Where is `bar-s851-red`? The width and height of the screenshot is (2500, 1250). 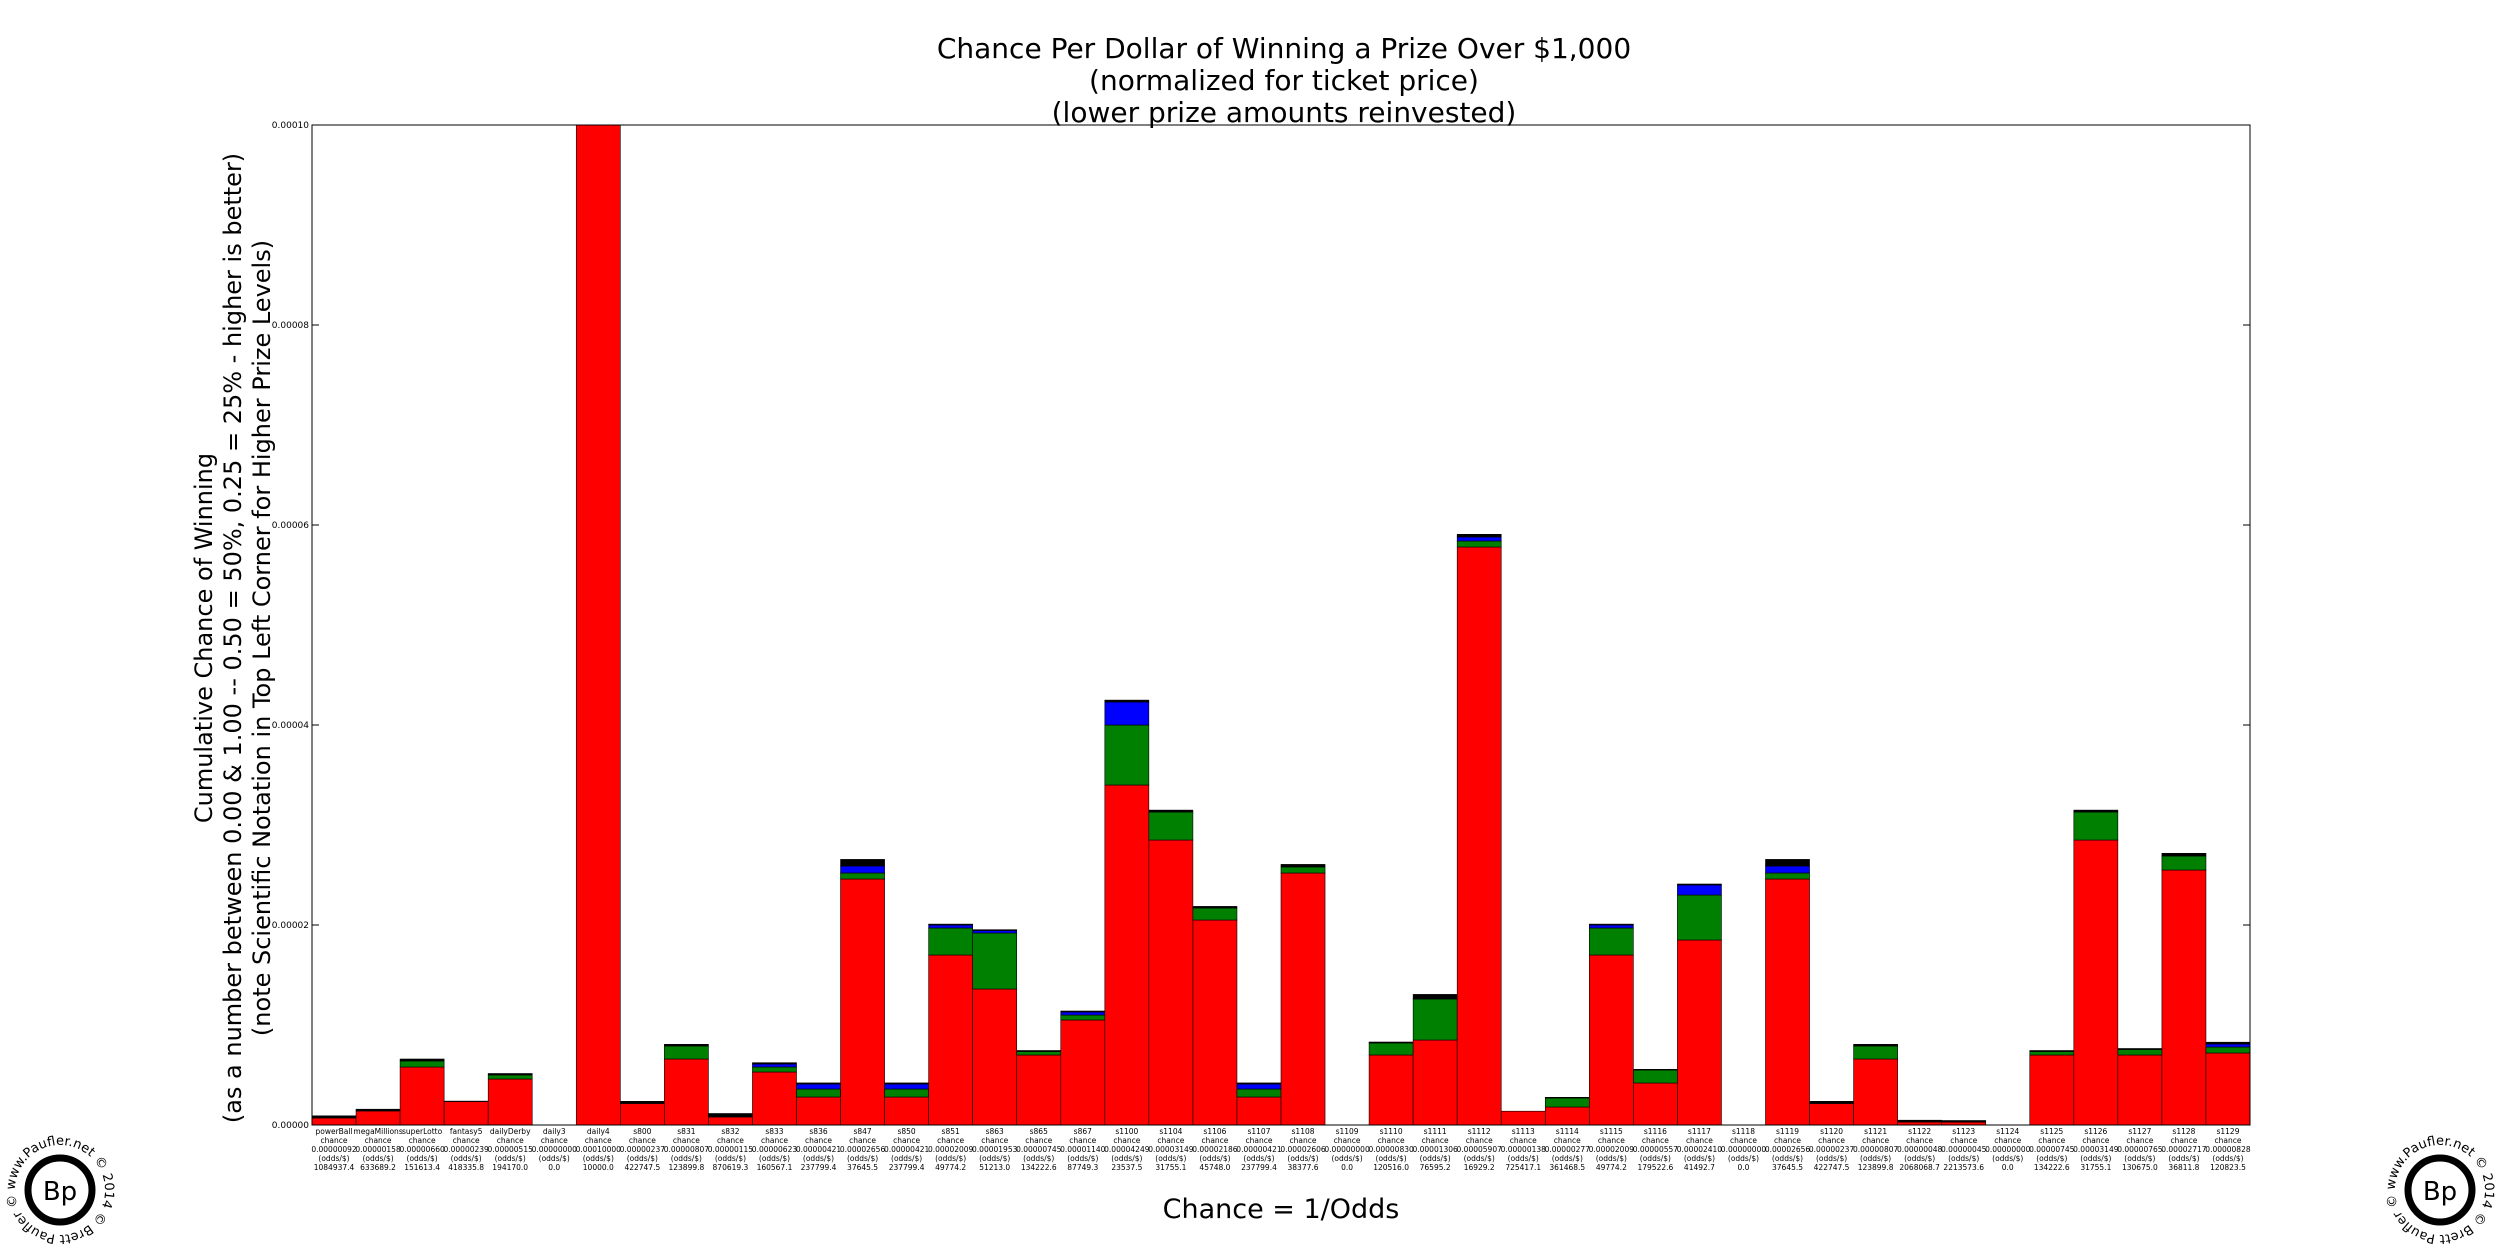
bar-s851-red is located at coordinates (950, 1040).